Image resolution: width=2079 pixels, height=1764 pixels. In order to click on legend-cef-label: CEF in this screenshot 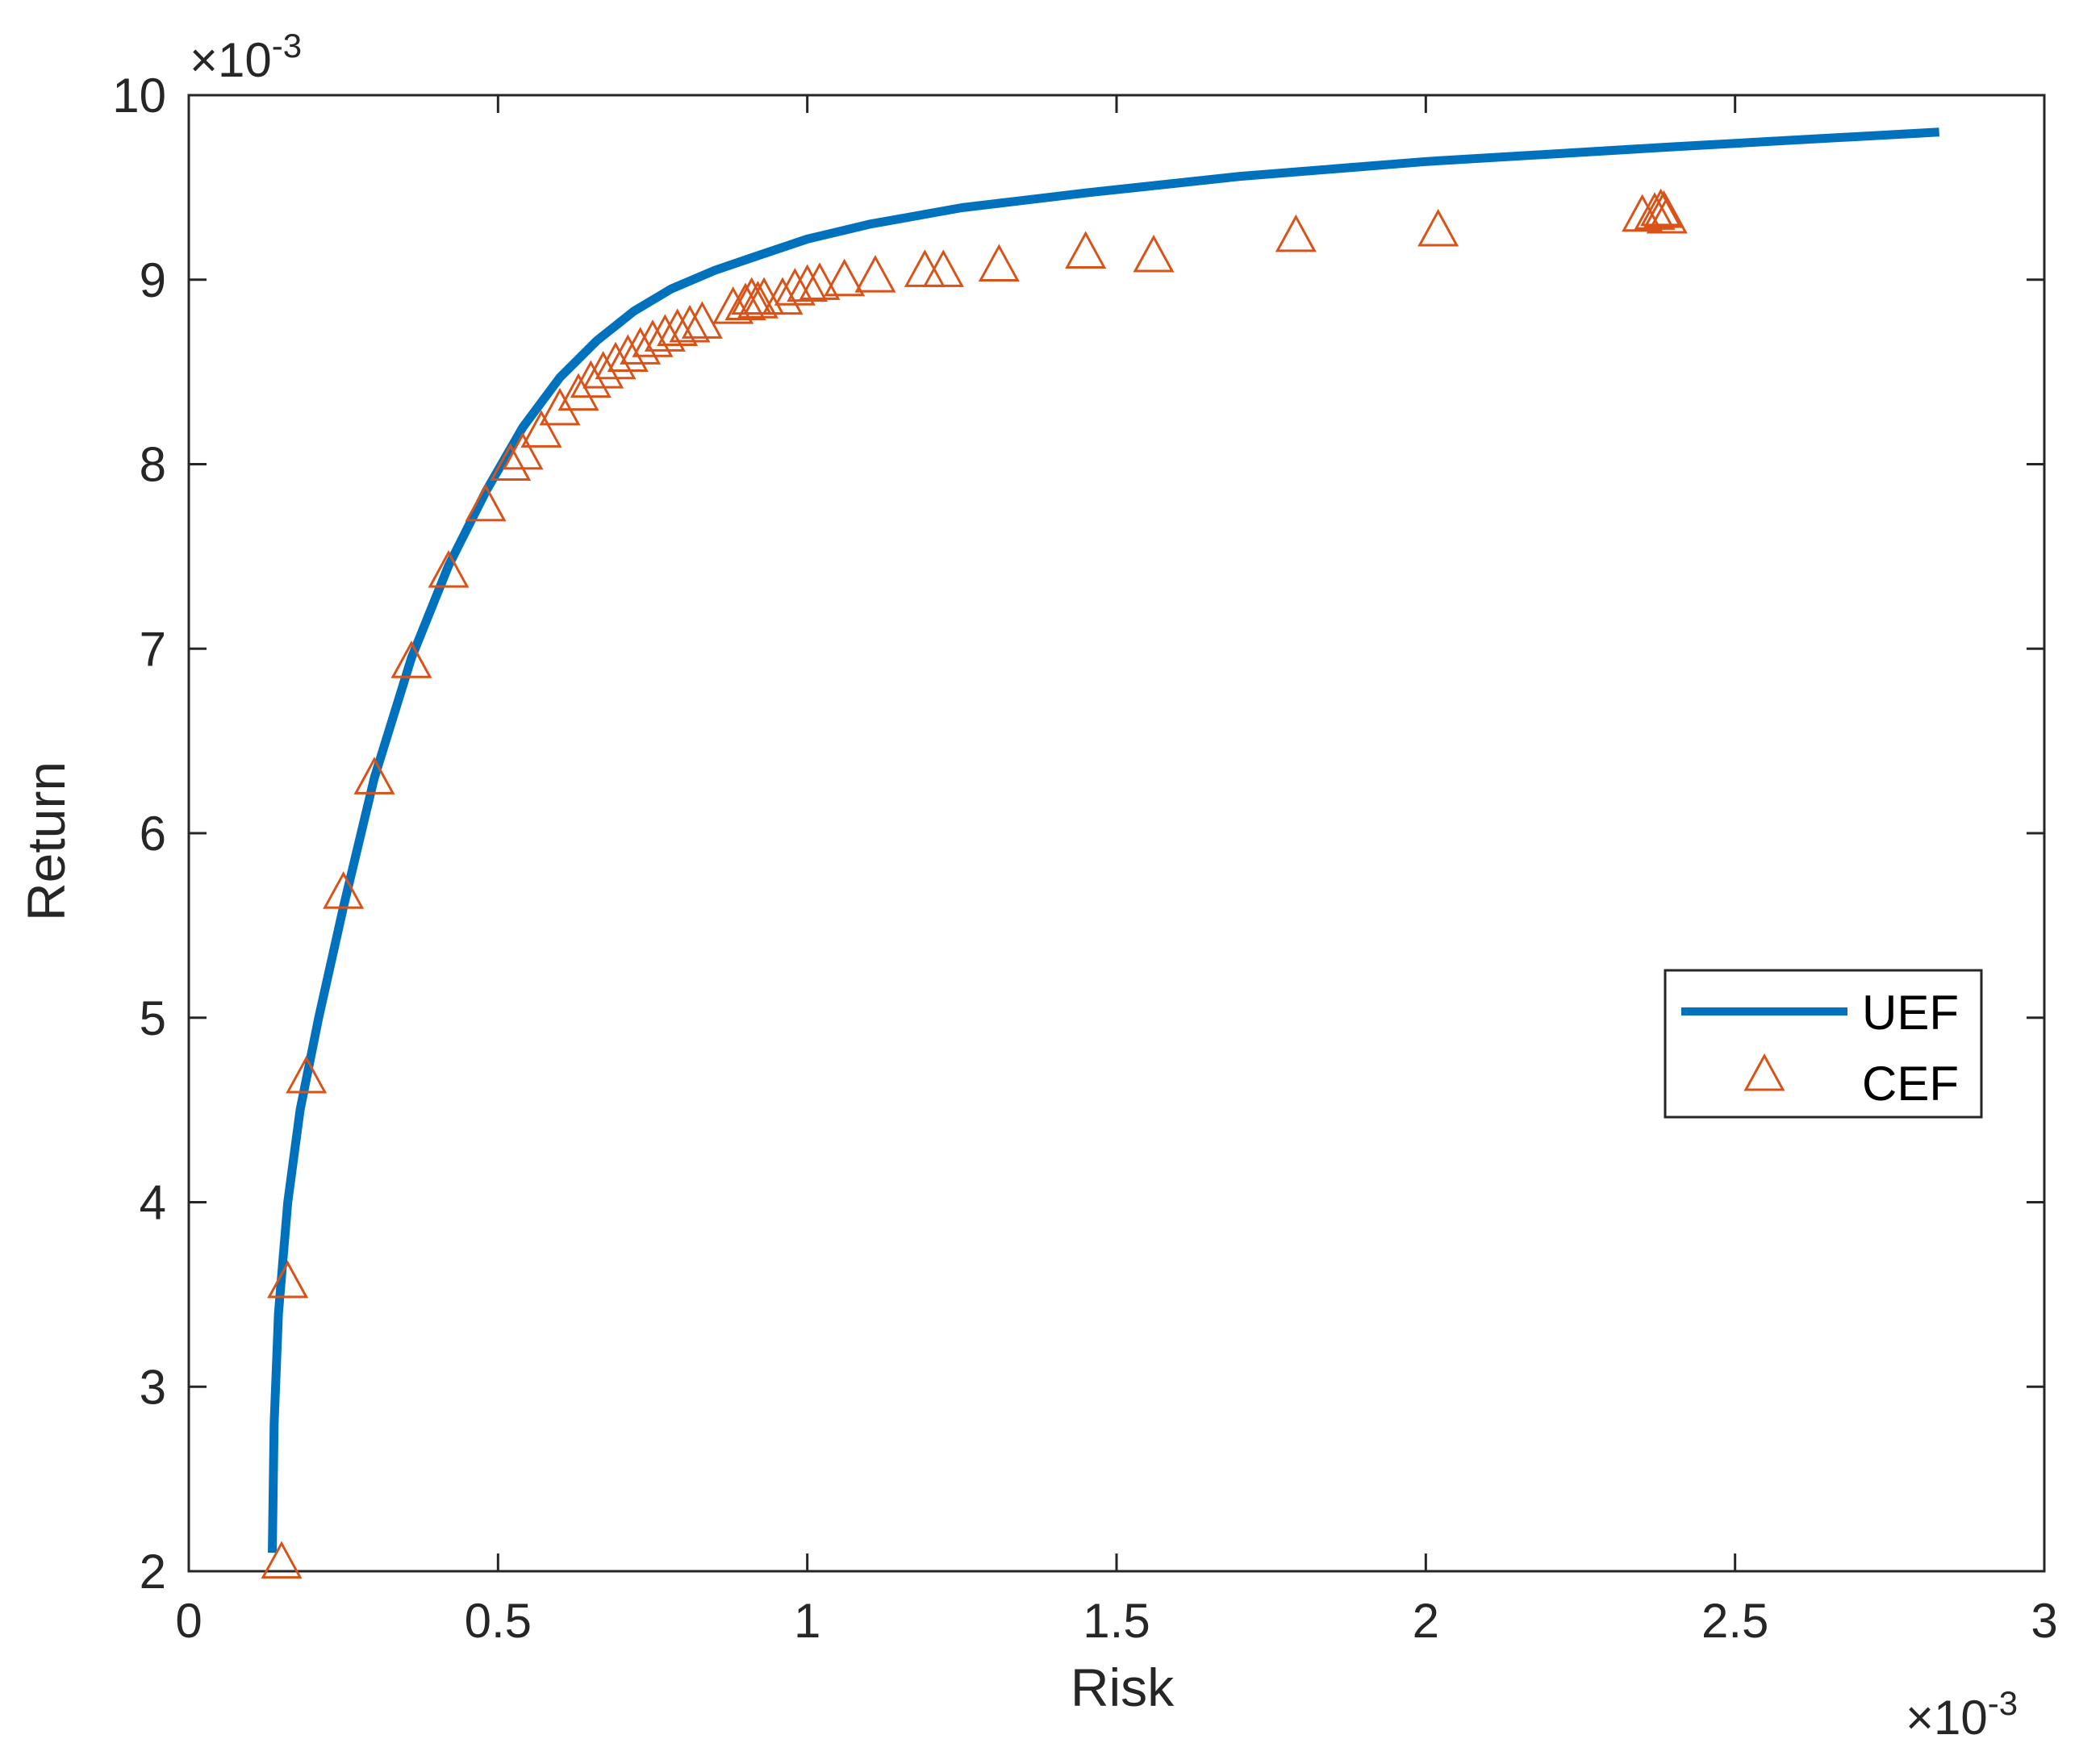, I will do `click(1910, 1084)`.